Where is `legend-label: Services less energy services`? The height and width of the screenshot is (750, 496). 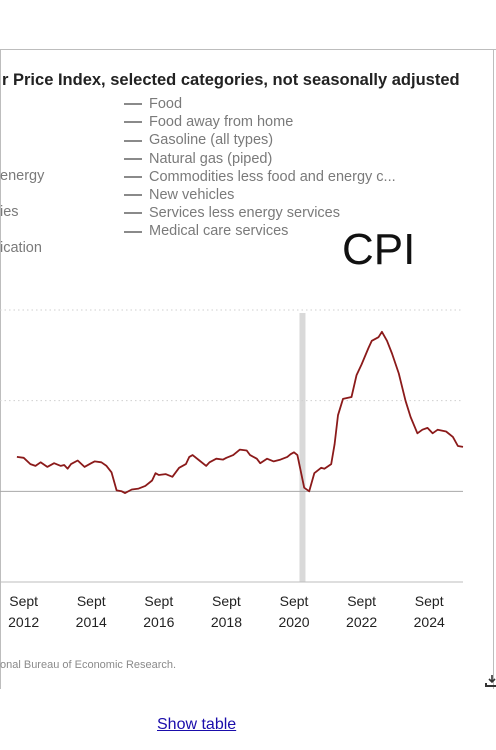 legend-label: Services less energy services is located at coordinates (244, 213).